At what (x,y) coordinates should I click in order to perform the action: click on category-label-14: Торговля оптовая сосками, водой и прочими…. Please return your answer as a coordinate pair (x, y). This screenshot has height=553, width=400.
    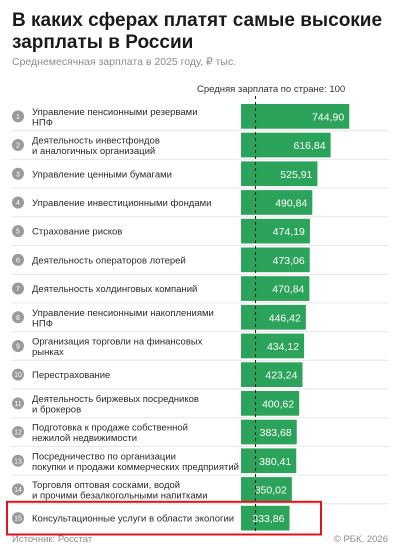
    Looking at the image, I should click on (120, 491).